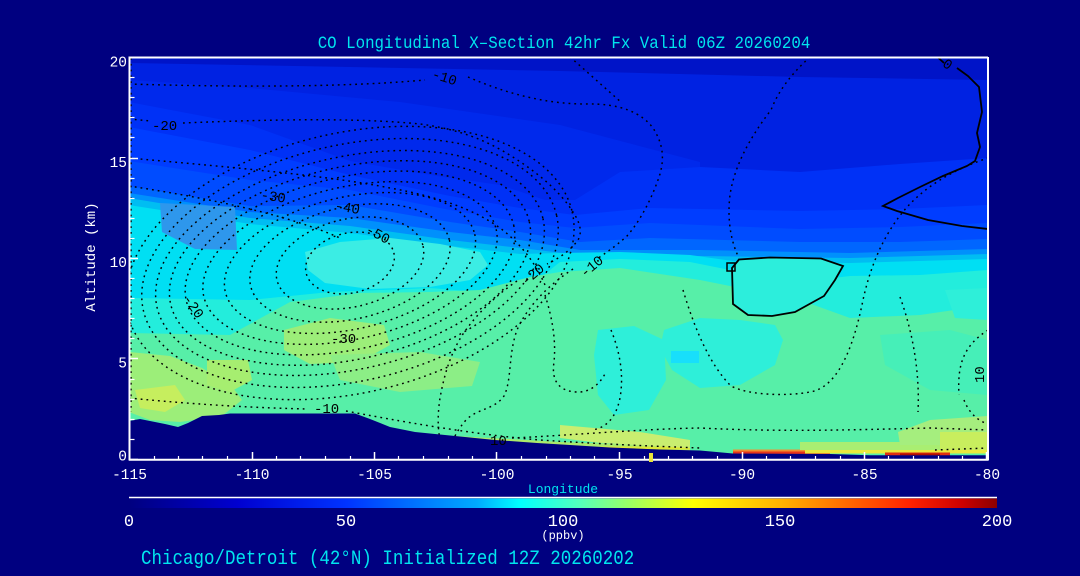  What do you see at coordinates (347, 209) in the screenshot?
I see `svg-text: -40` at bounding box center [347, 209].